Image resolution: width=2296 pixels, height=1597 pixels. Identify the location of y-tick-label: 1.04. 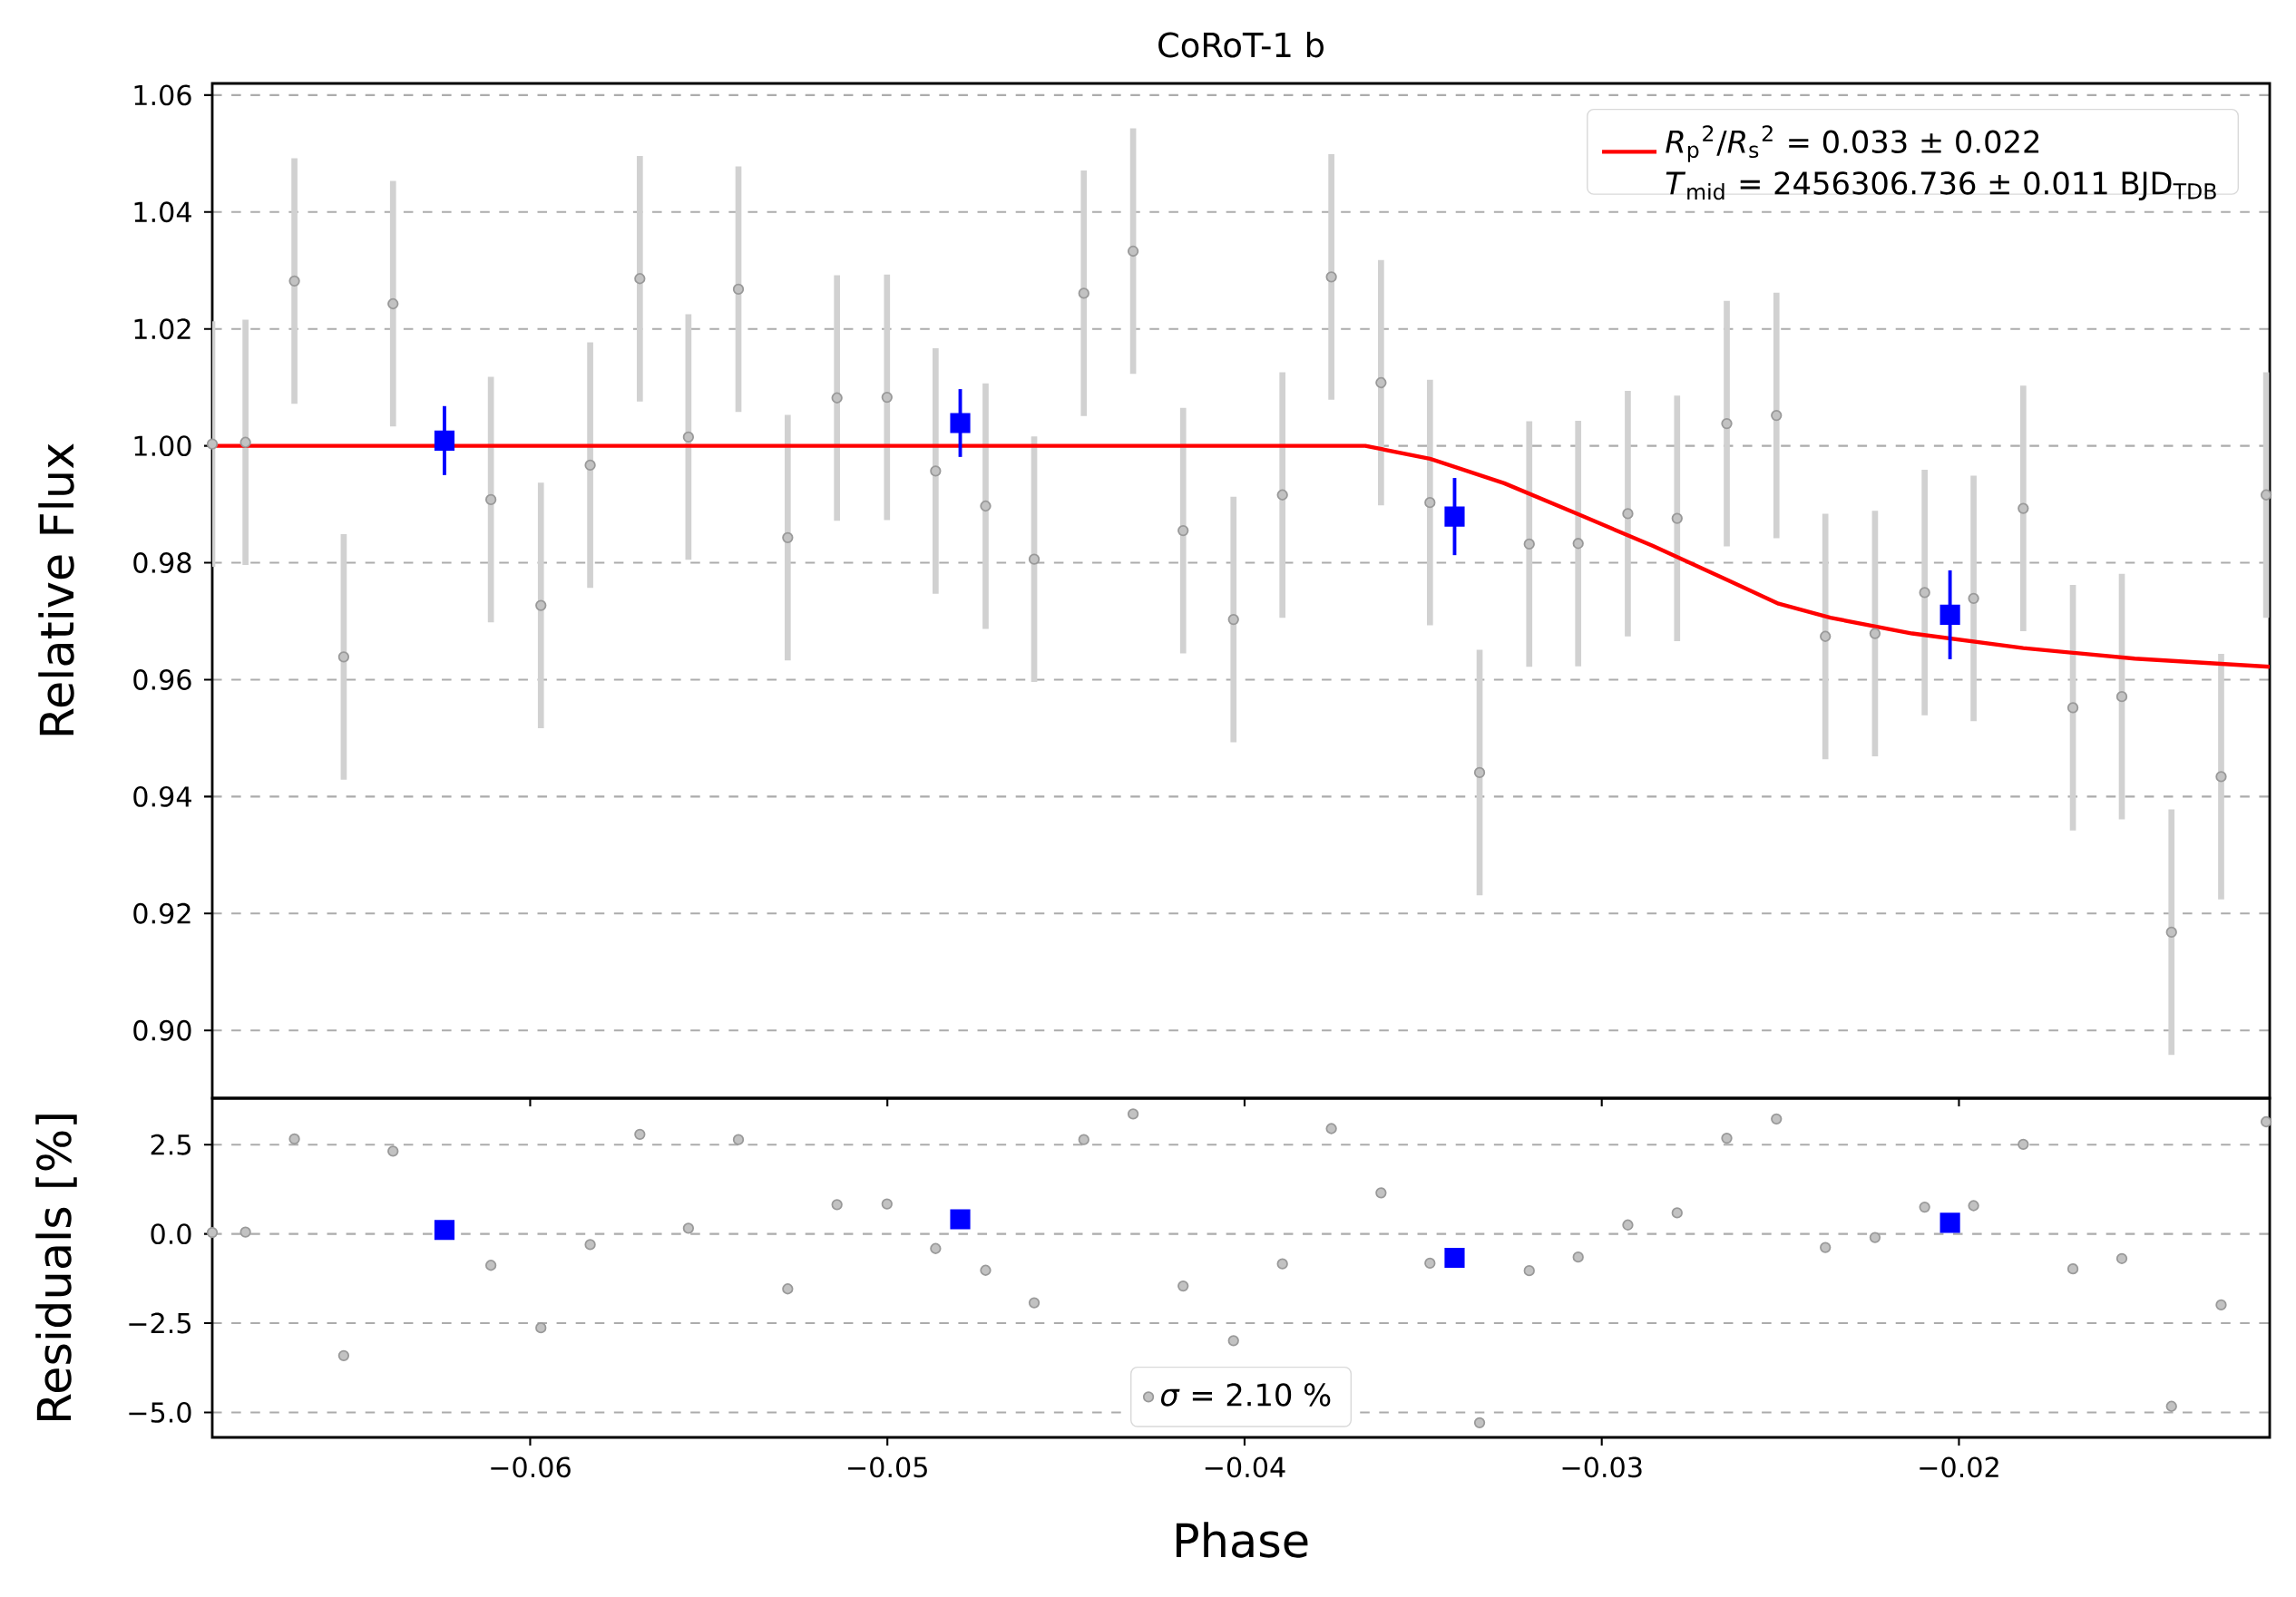
(162, 212).